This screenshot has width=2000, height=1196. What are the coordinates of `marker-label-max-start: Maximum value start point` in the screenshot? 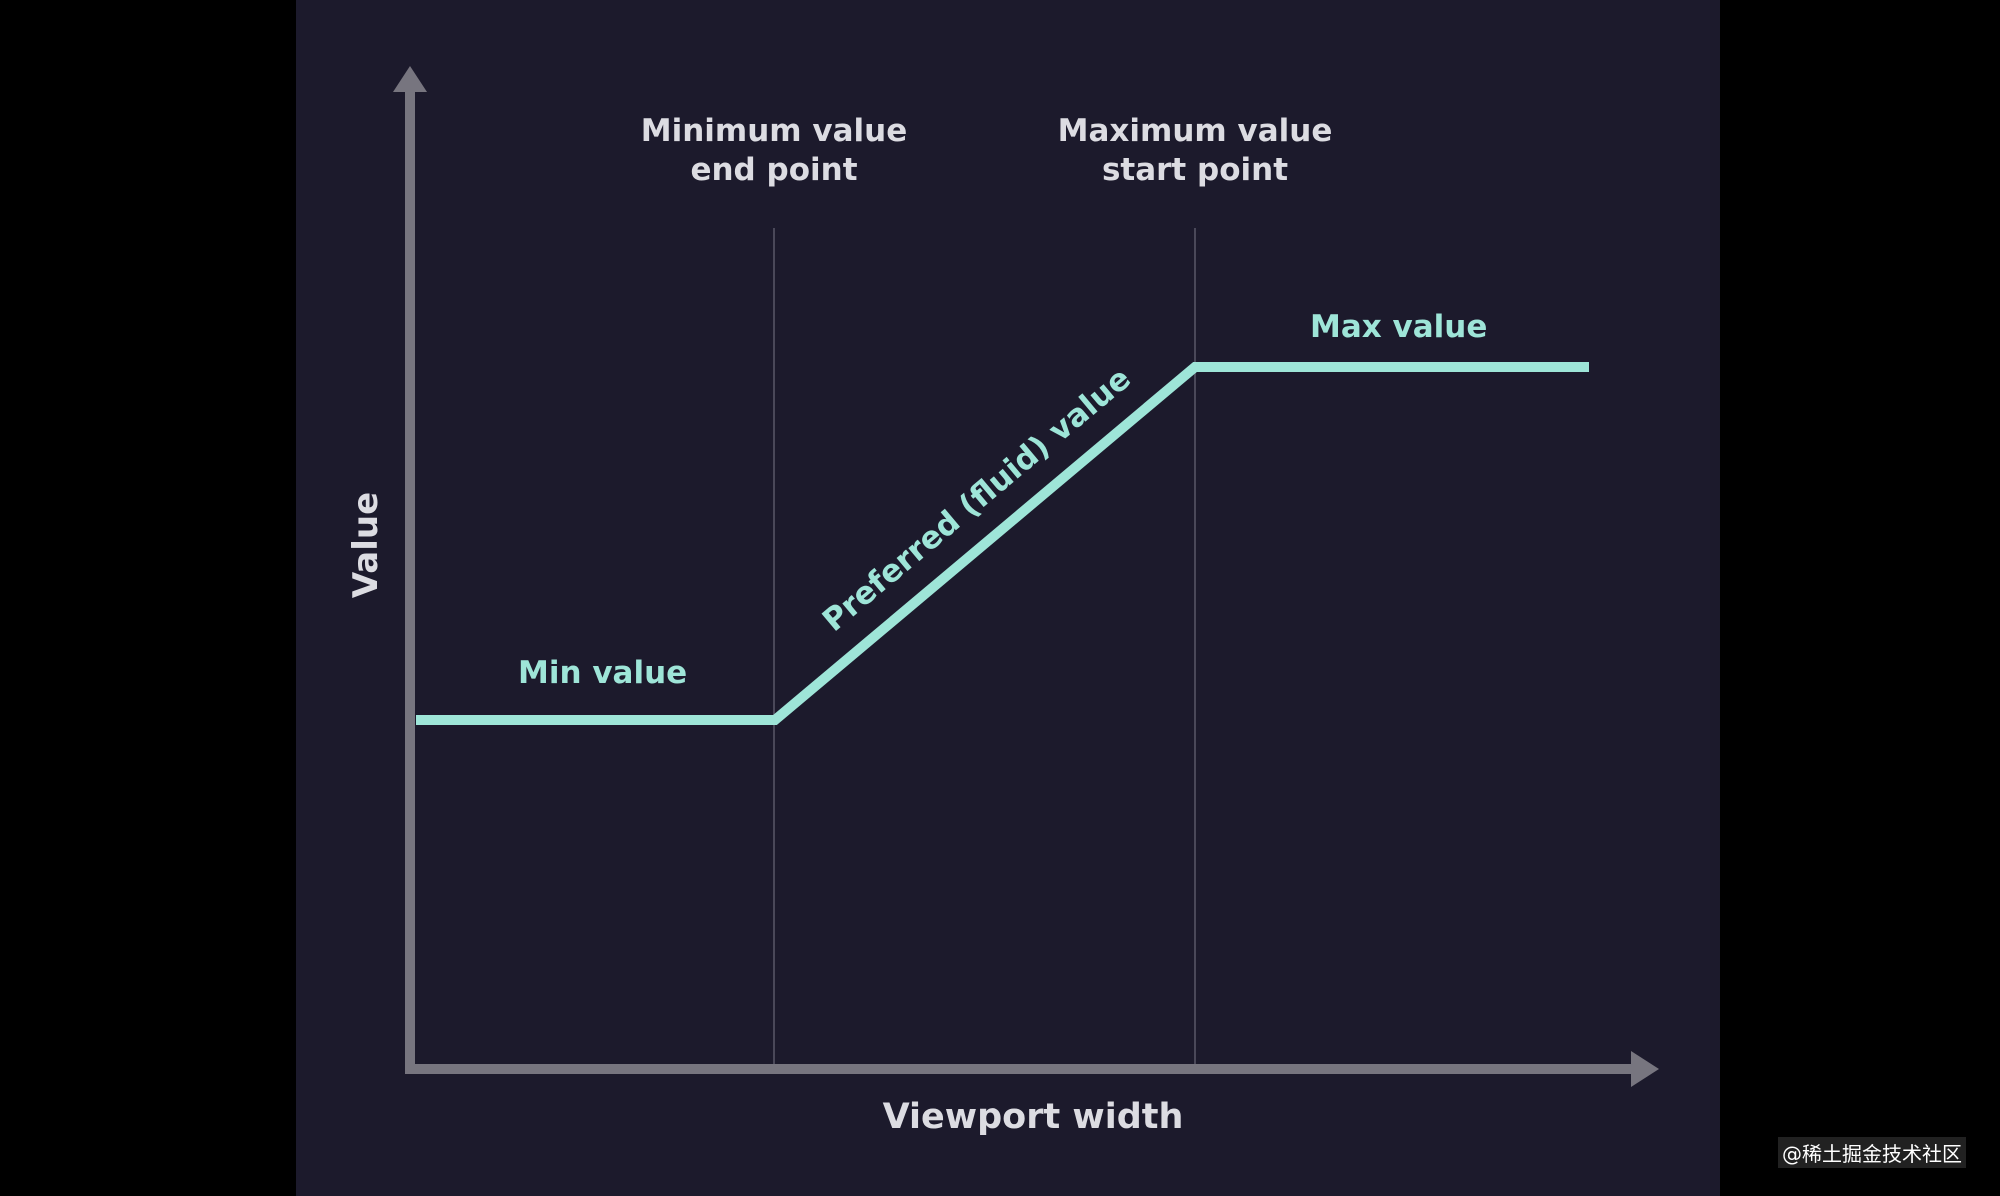 It's located at (1195, 150).